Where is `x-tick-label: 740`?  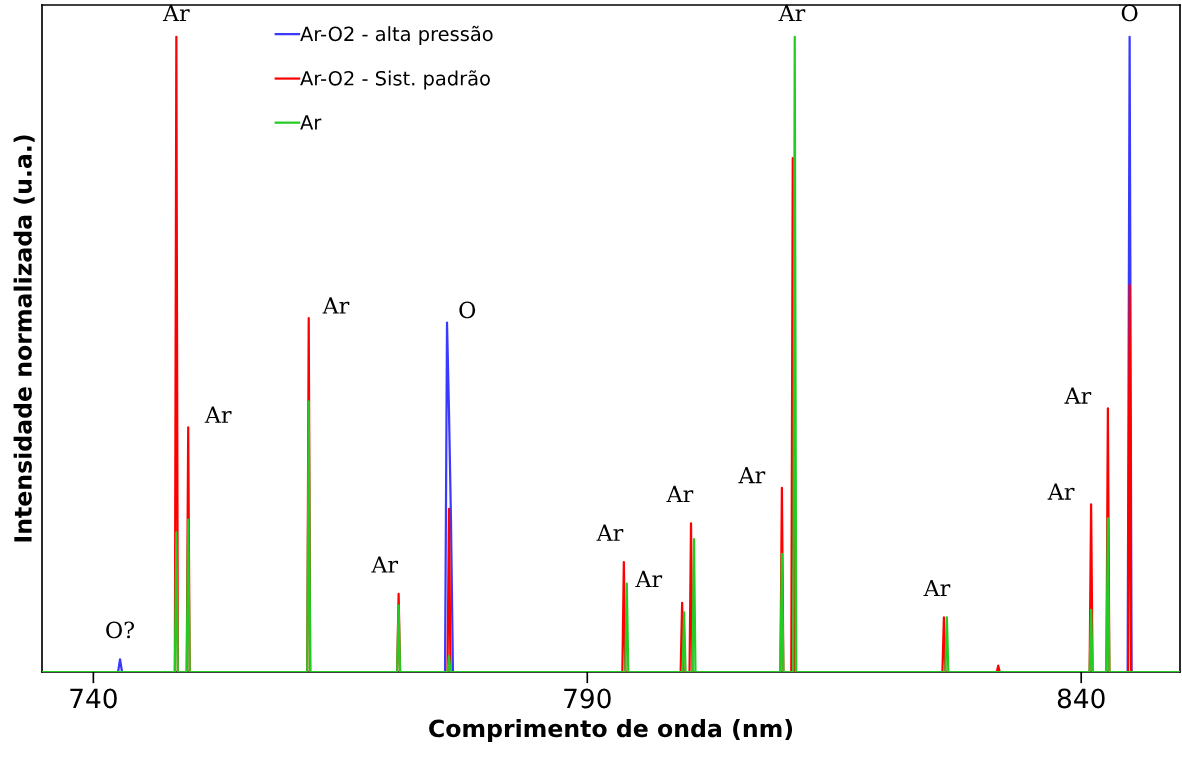
x-tick-label: 740 is located at coordinates (93, 698).